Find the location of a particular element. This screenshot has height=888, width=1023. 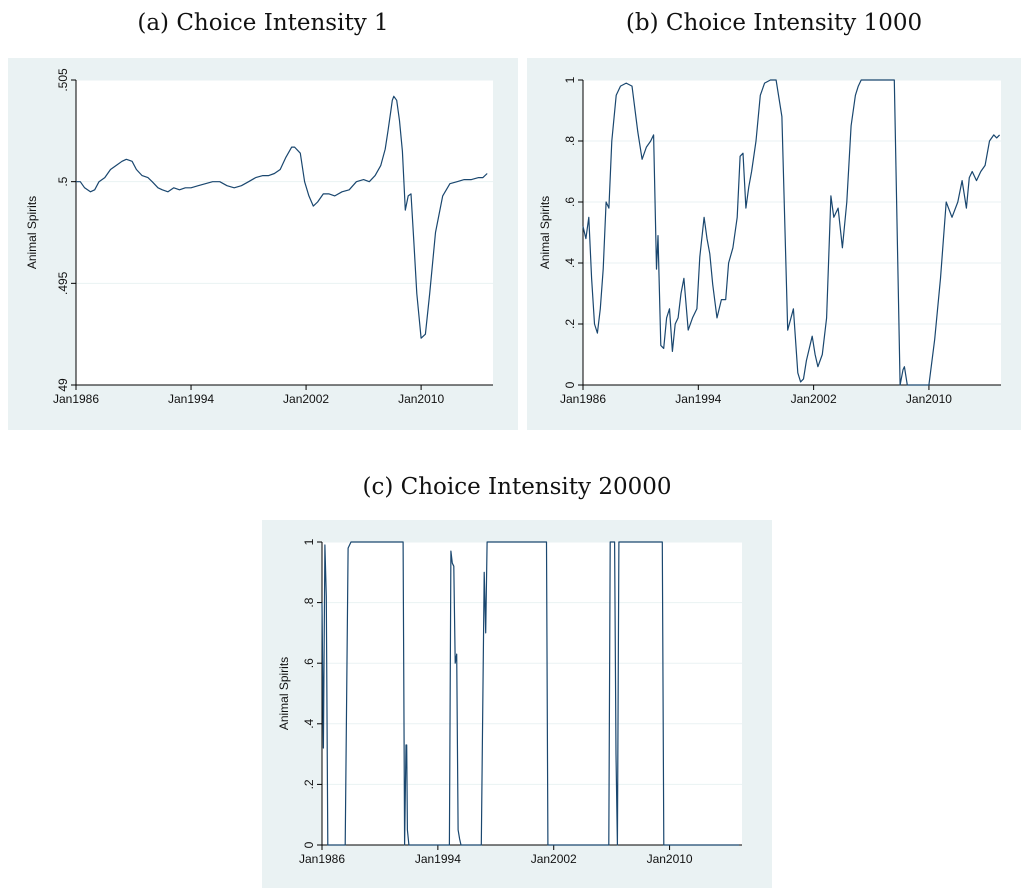

y-tick-label-0: 49 is located at coordinates (63, 385).